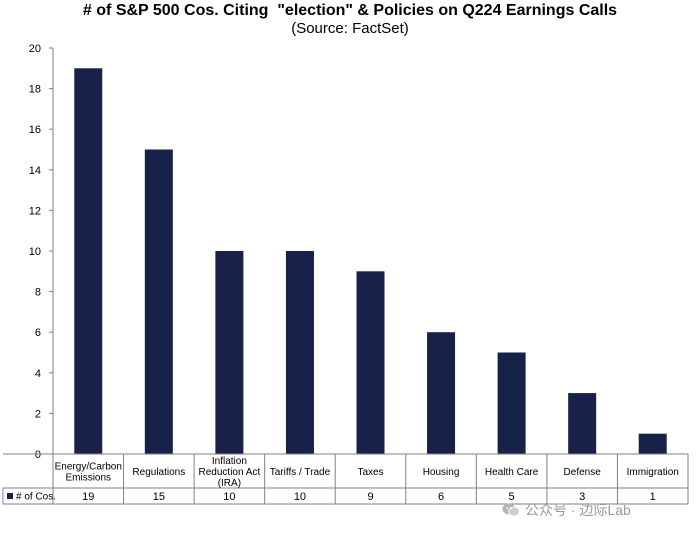 The height and width of the screenshot is (538, 700). What do you see at coordinates (370, 472) in the screenshot?
I see `x-tick-label: Taxes` at bounding box center [370, 472].